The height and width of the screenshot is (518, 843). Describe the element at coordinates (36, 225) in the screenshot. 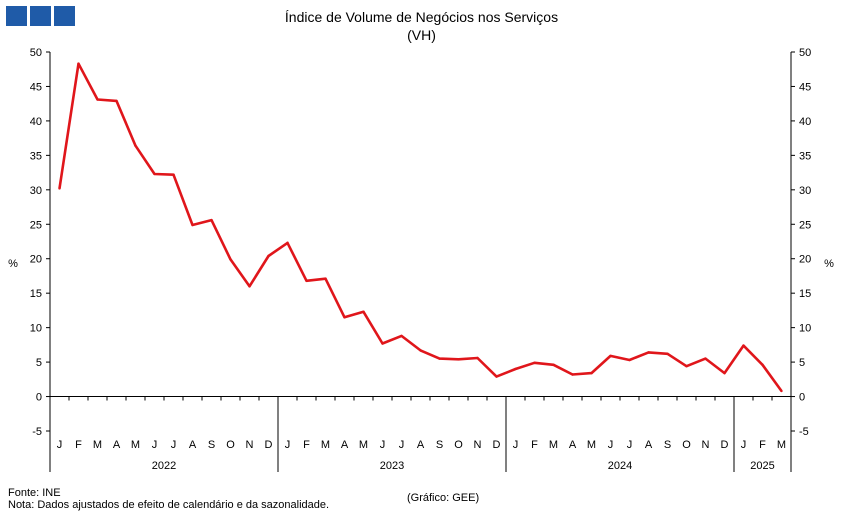

I see `y-tick-label-left: 25` at that location.